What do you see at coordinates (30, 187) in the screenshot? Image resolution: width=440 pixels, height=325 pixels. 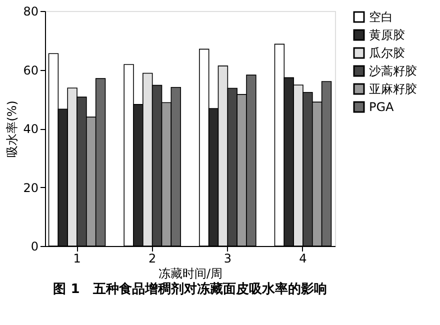 I see `y-tick-label: 20` at bounding box center [30, 187].